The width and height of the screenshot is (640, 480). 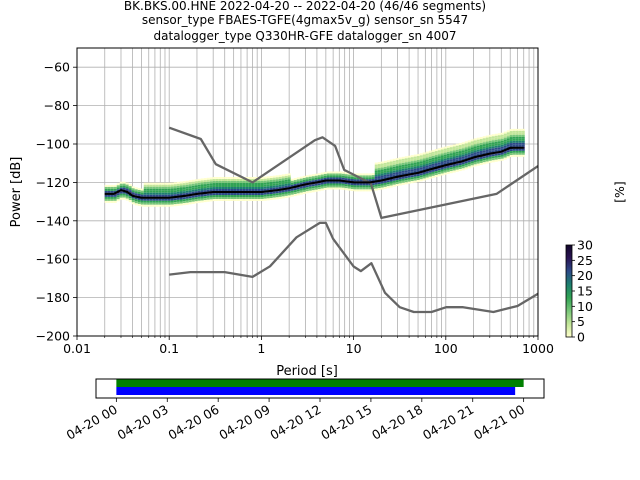 What do you see at coordinates (320, 383) in the screenshot?
I see `coverage-bar` at bounding box center [320, 383].